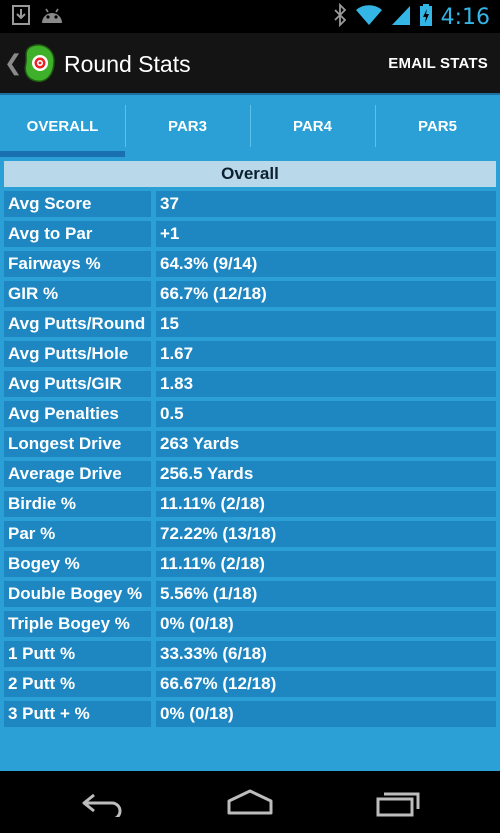 The height and width of the screenshot is (833, 500). Describe the element at coordinates (397, 803) in the screenshot. I see `recent-apps-icon` at that location.